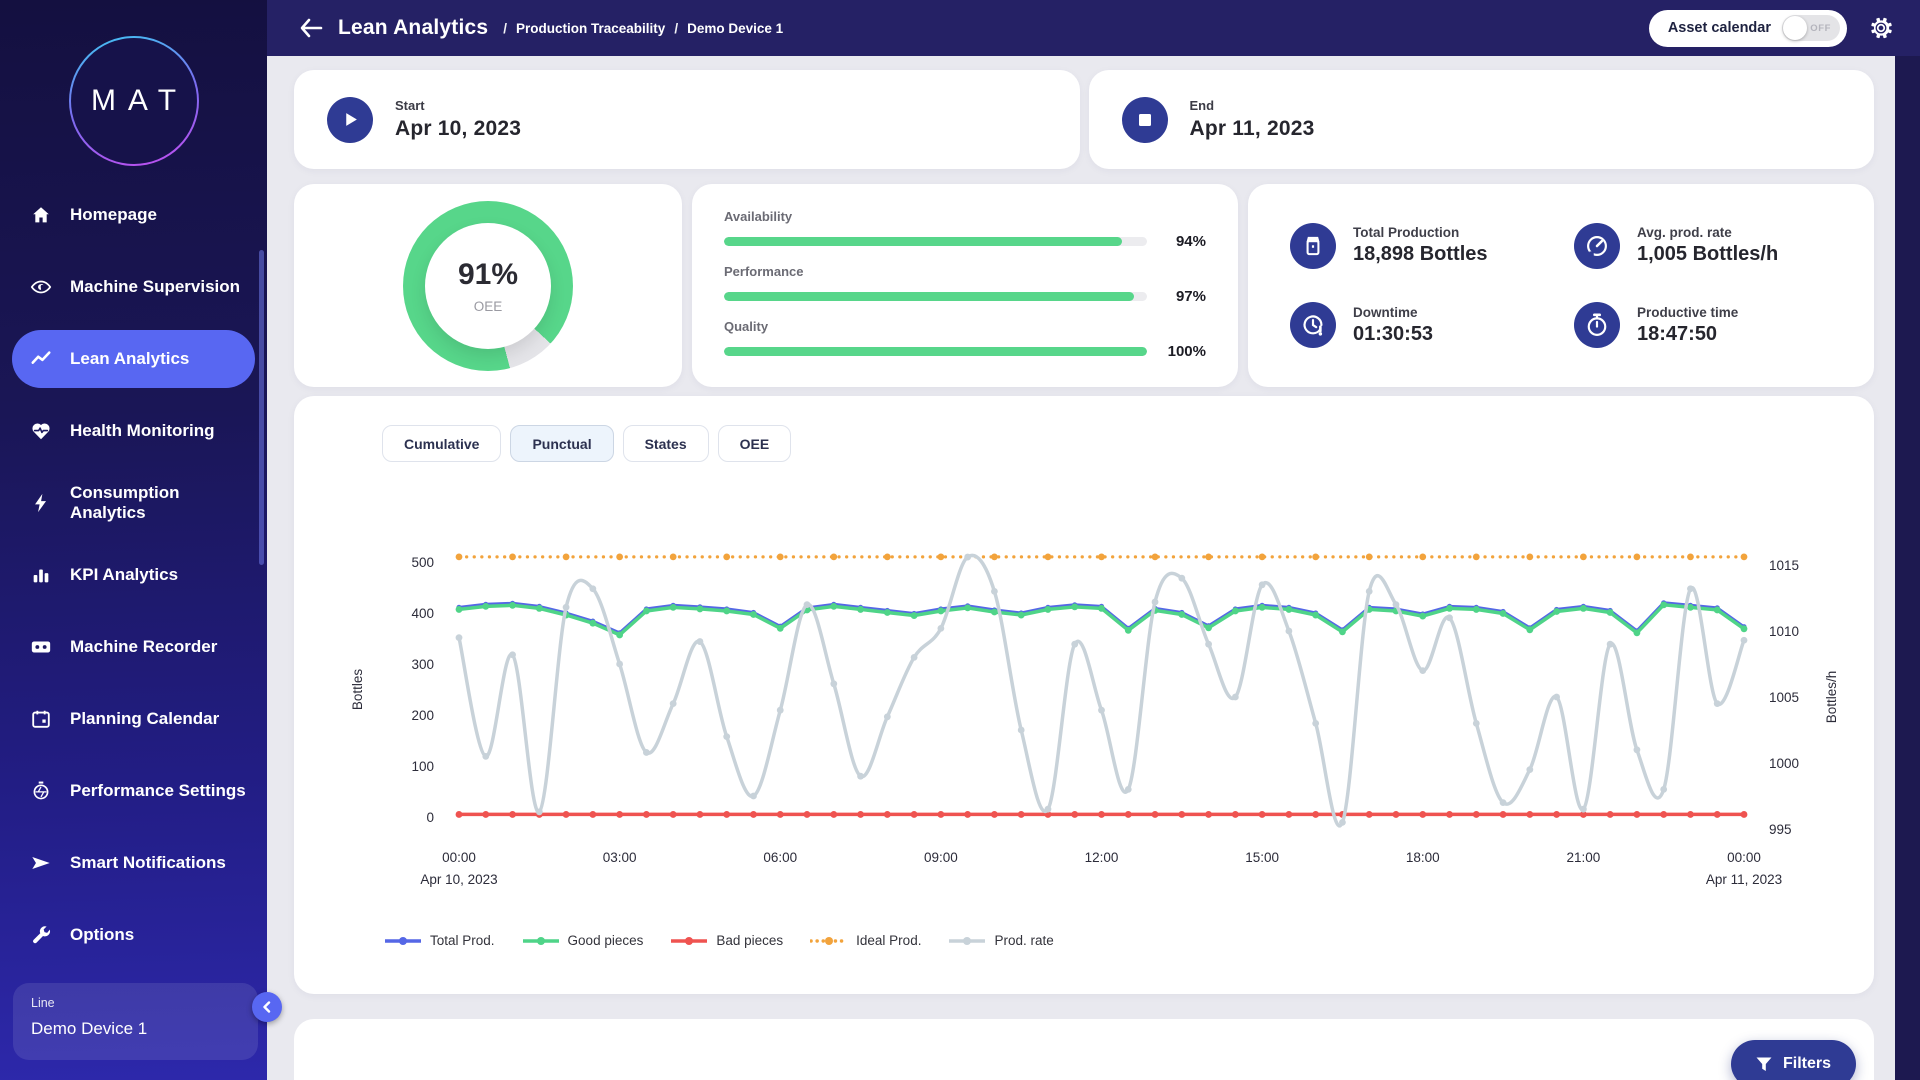 The width and height of the screenshot is (1920, 1080). What do you see at coordinates (1744, 857) in the screenshot?
I see `svg-text: 00:00` at bounding box center [1744, 857].